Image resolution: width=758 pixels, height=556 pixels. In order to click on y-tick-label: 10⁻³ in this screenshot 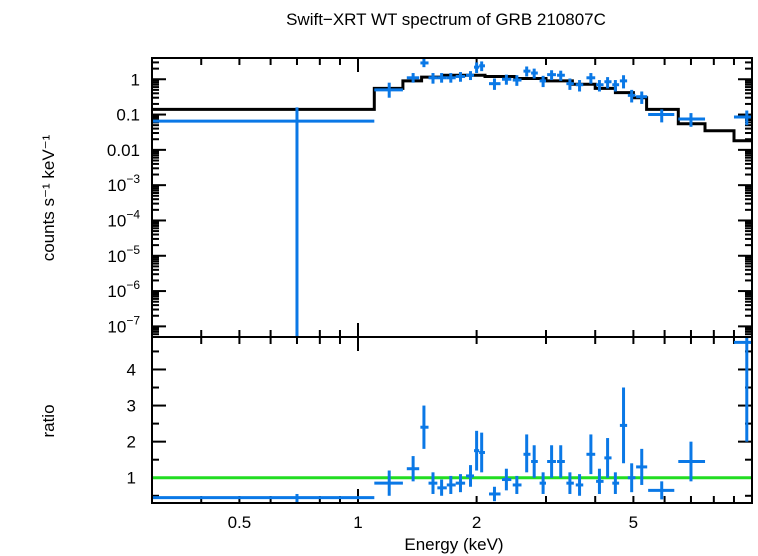, I will do `click(123, 183)`.